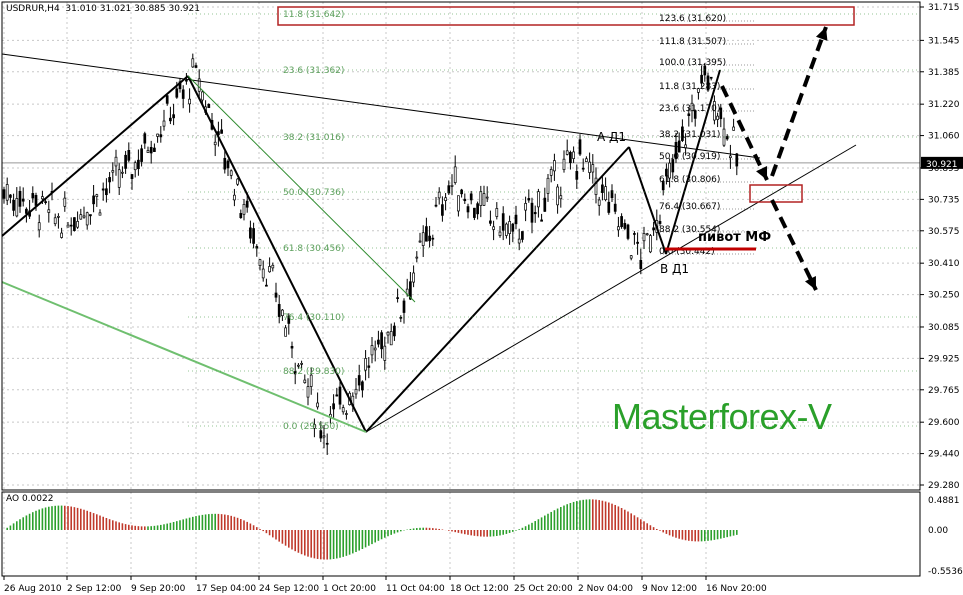 Image resolution: width=963 pixels, height=595 pixels. What do you see at coordinates (944, 8) in the screenshot?
I see `price-tick-label: 31.715` at bounding box center [944, 8].